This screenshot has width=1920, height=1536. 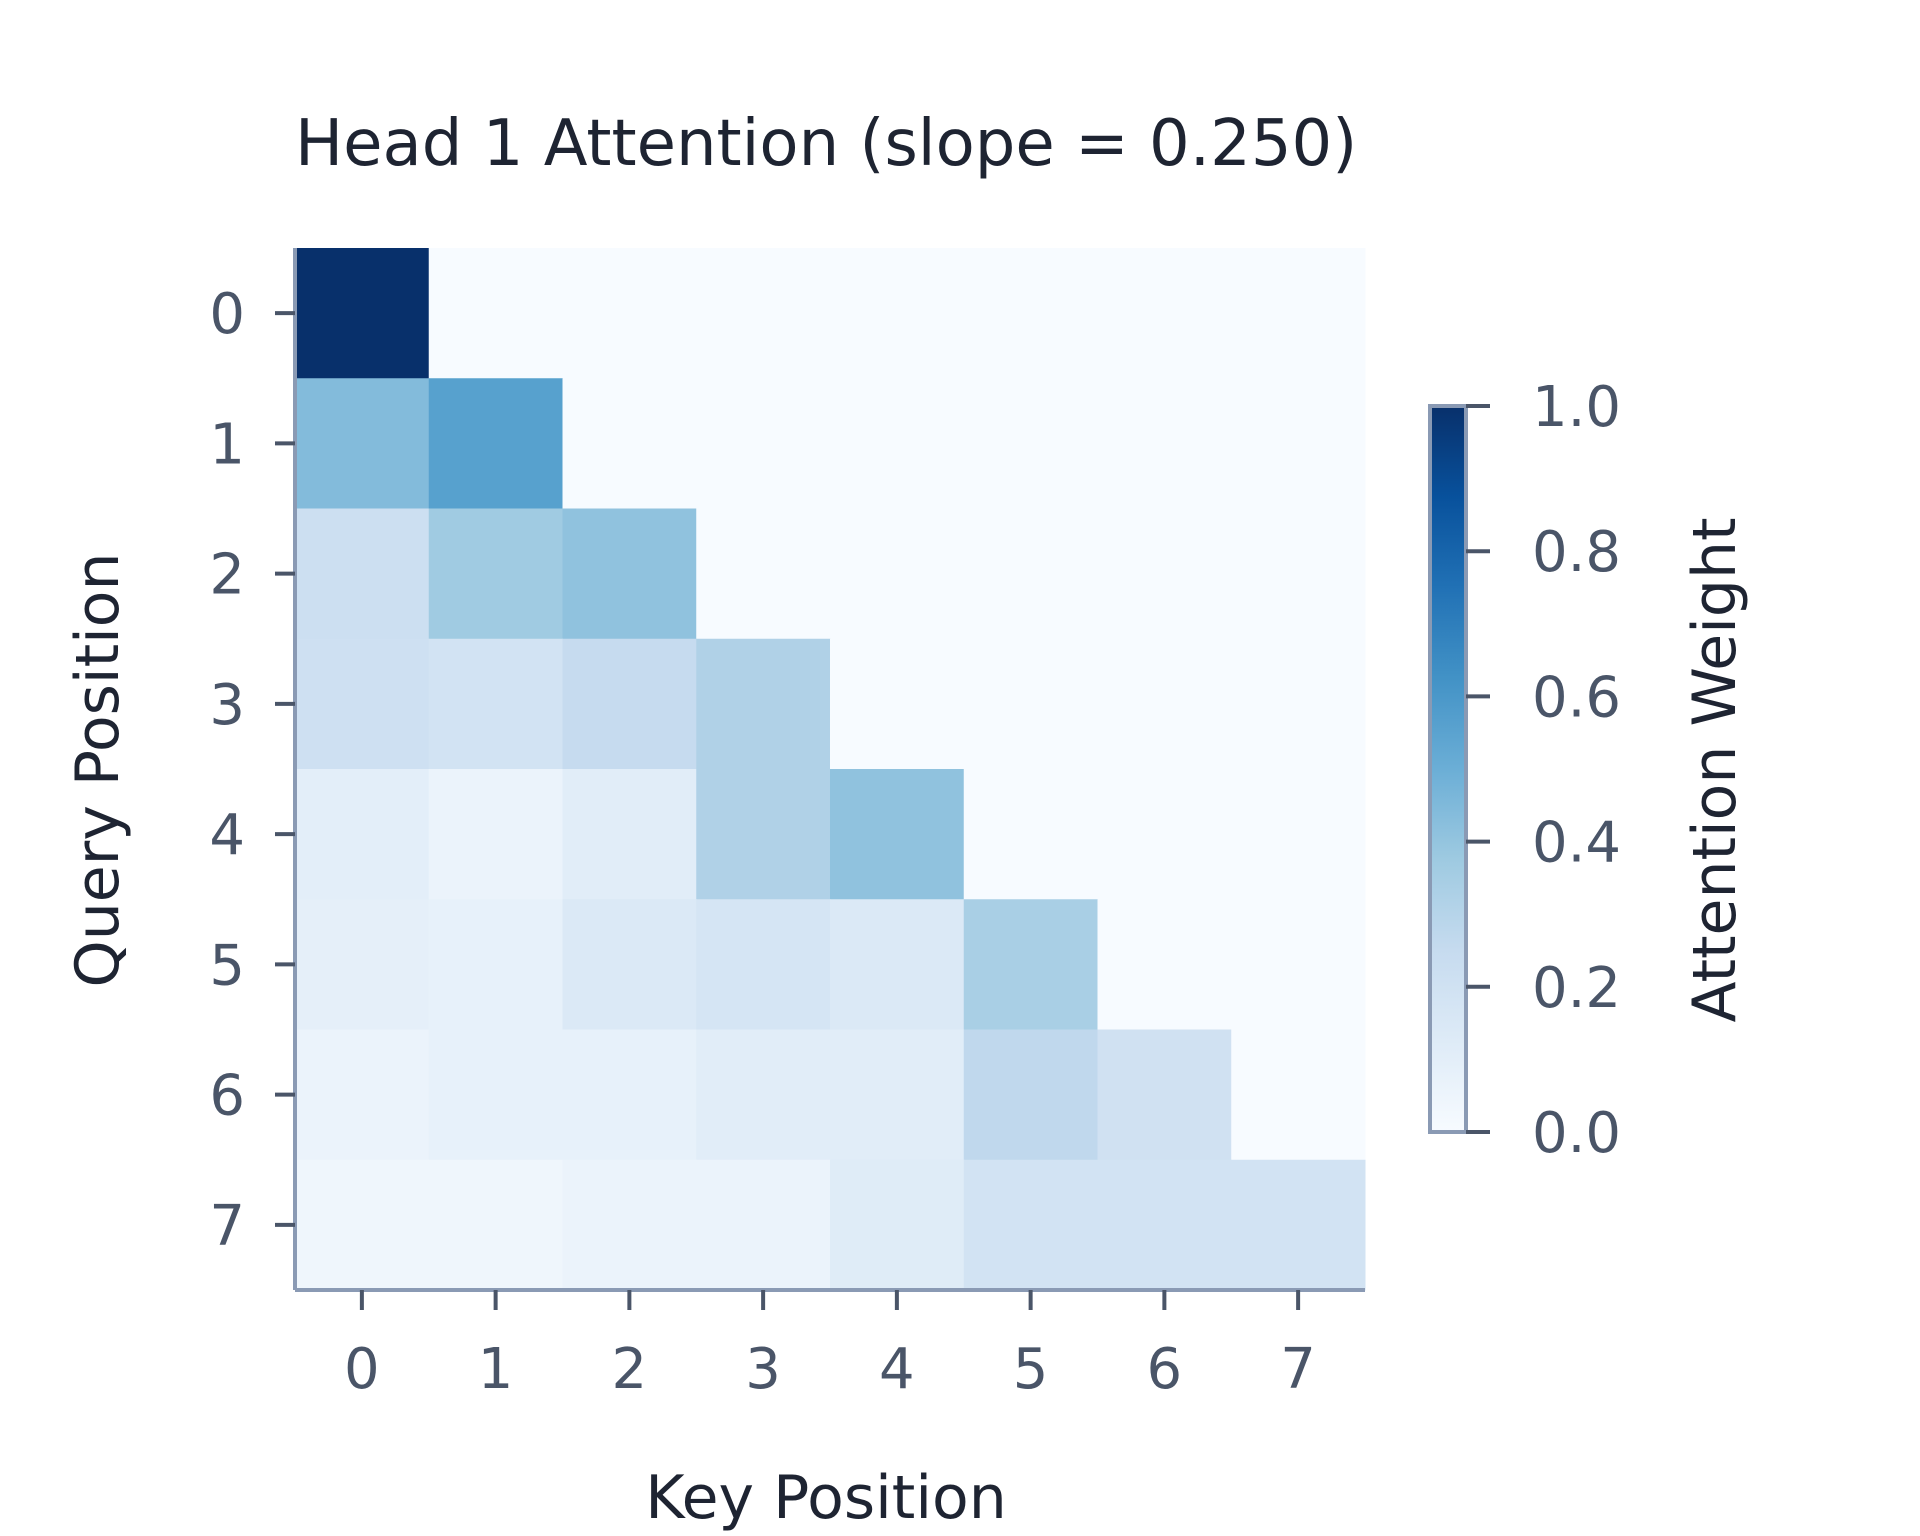 What do you see at coordinates (763, 1225) in the screenshot?
I see `heatmap-cell-r7-c3` at bounding box center [763, 1225].